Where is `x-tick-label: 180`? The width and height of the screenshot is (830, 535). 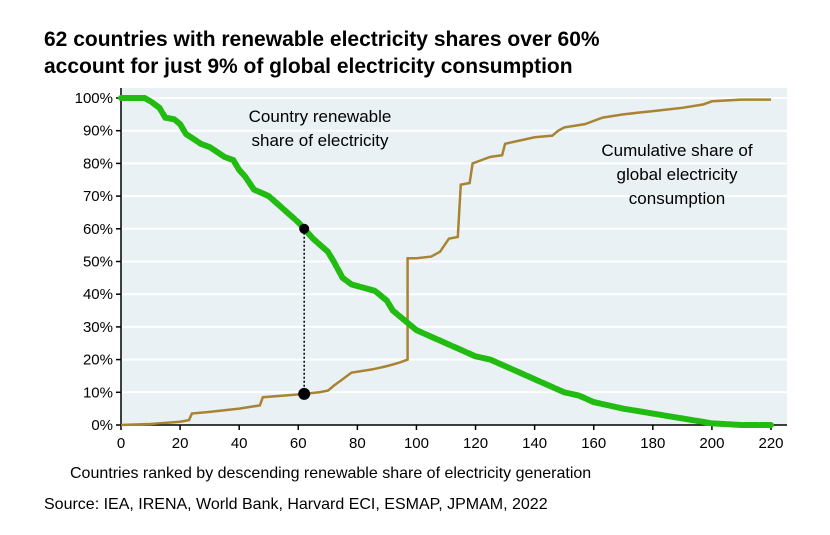 x-tick-label: 180 is located at coordinates (652, 443).